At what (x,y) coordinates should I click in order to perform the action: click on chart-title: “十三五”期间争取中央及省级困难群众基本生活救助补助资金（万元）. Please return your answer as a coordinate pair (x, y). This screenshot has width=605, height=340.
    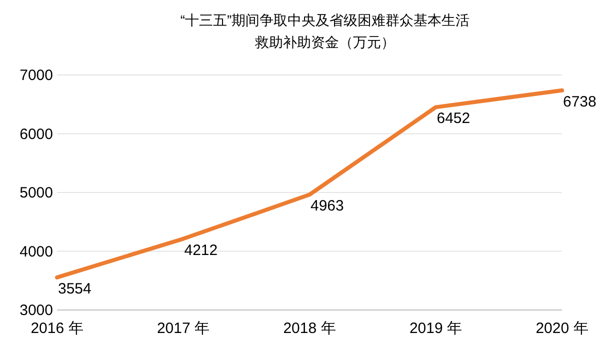
    Looking at the image, I should click on (325, 31).